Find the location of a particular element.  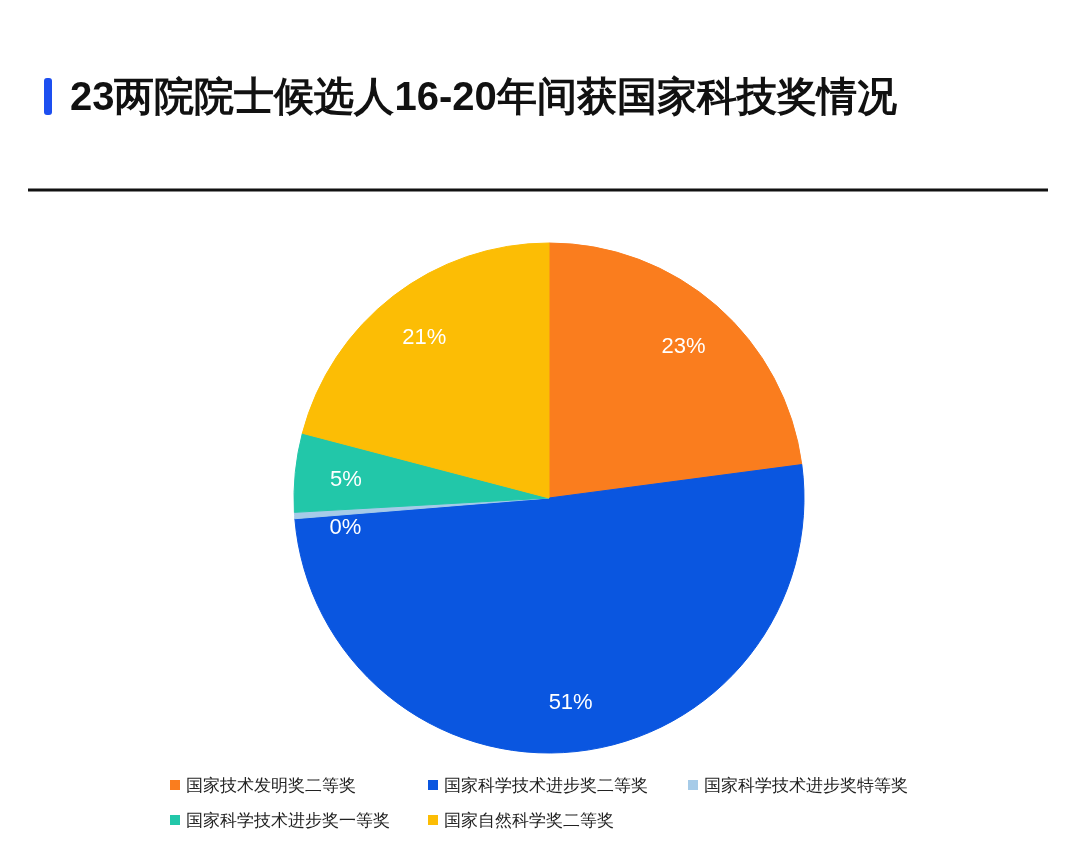

data-label: 23% is located at coordinates (683, 345).